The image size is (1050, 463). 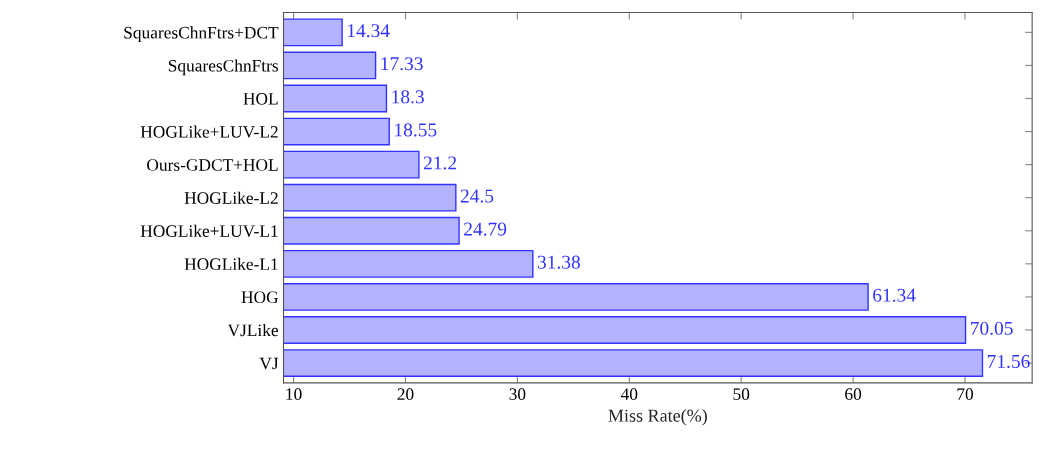 I want to click on data-label: 24.79, so click(x=485, y=229).